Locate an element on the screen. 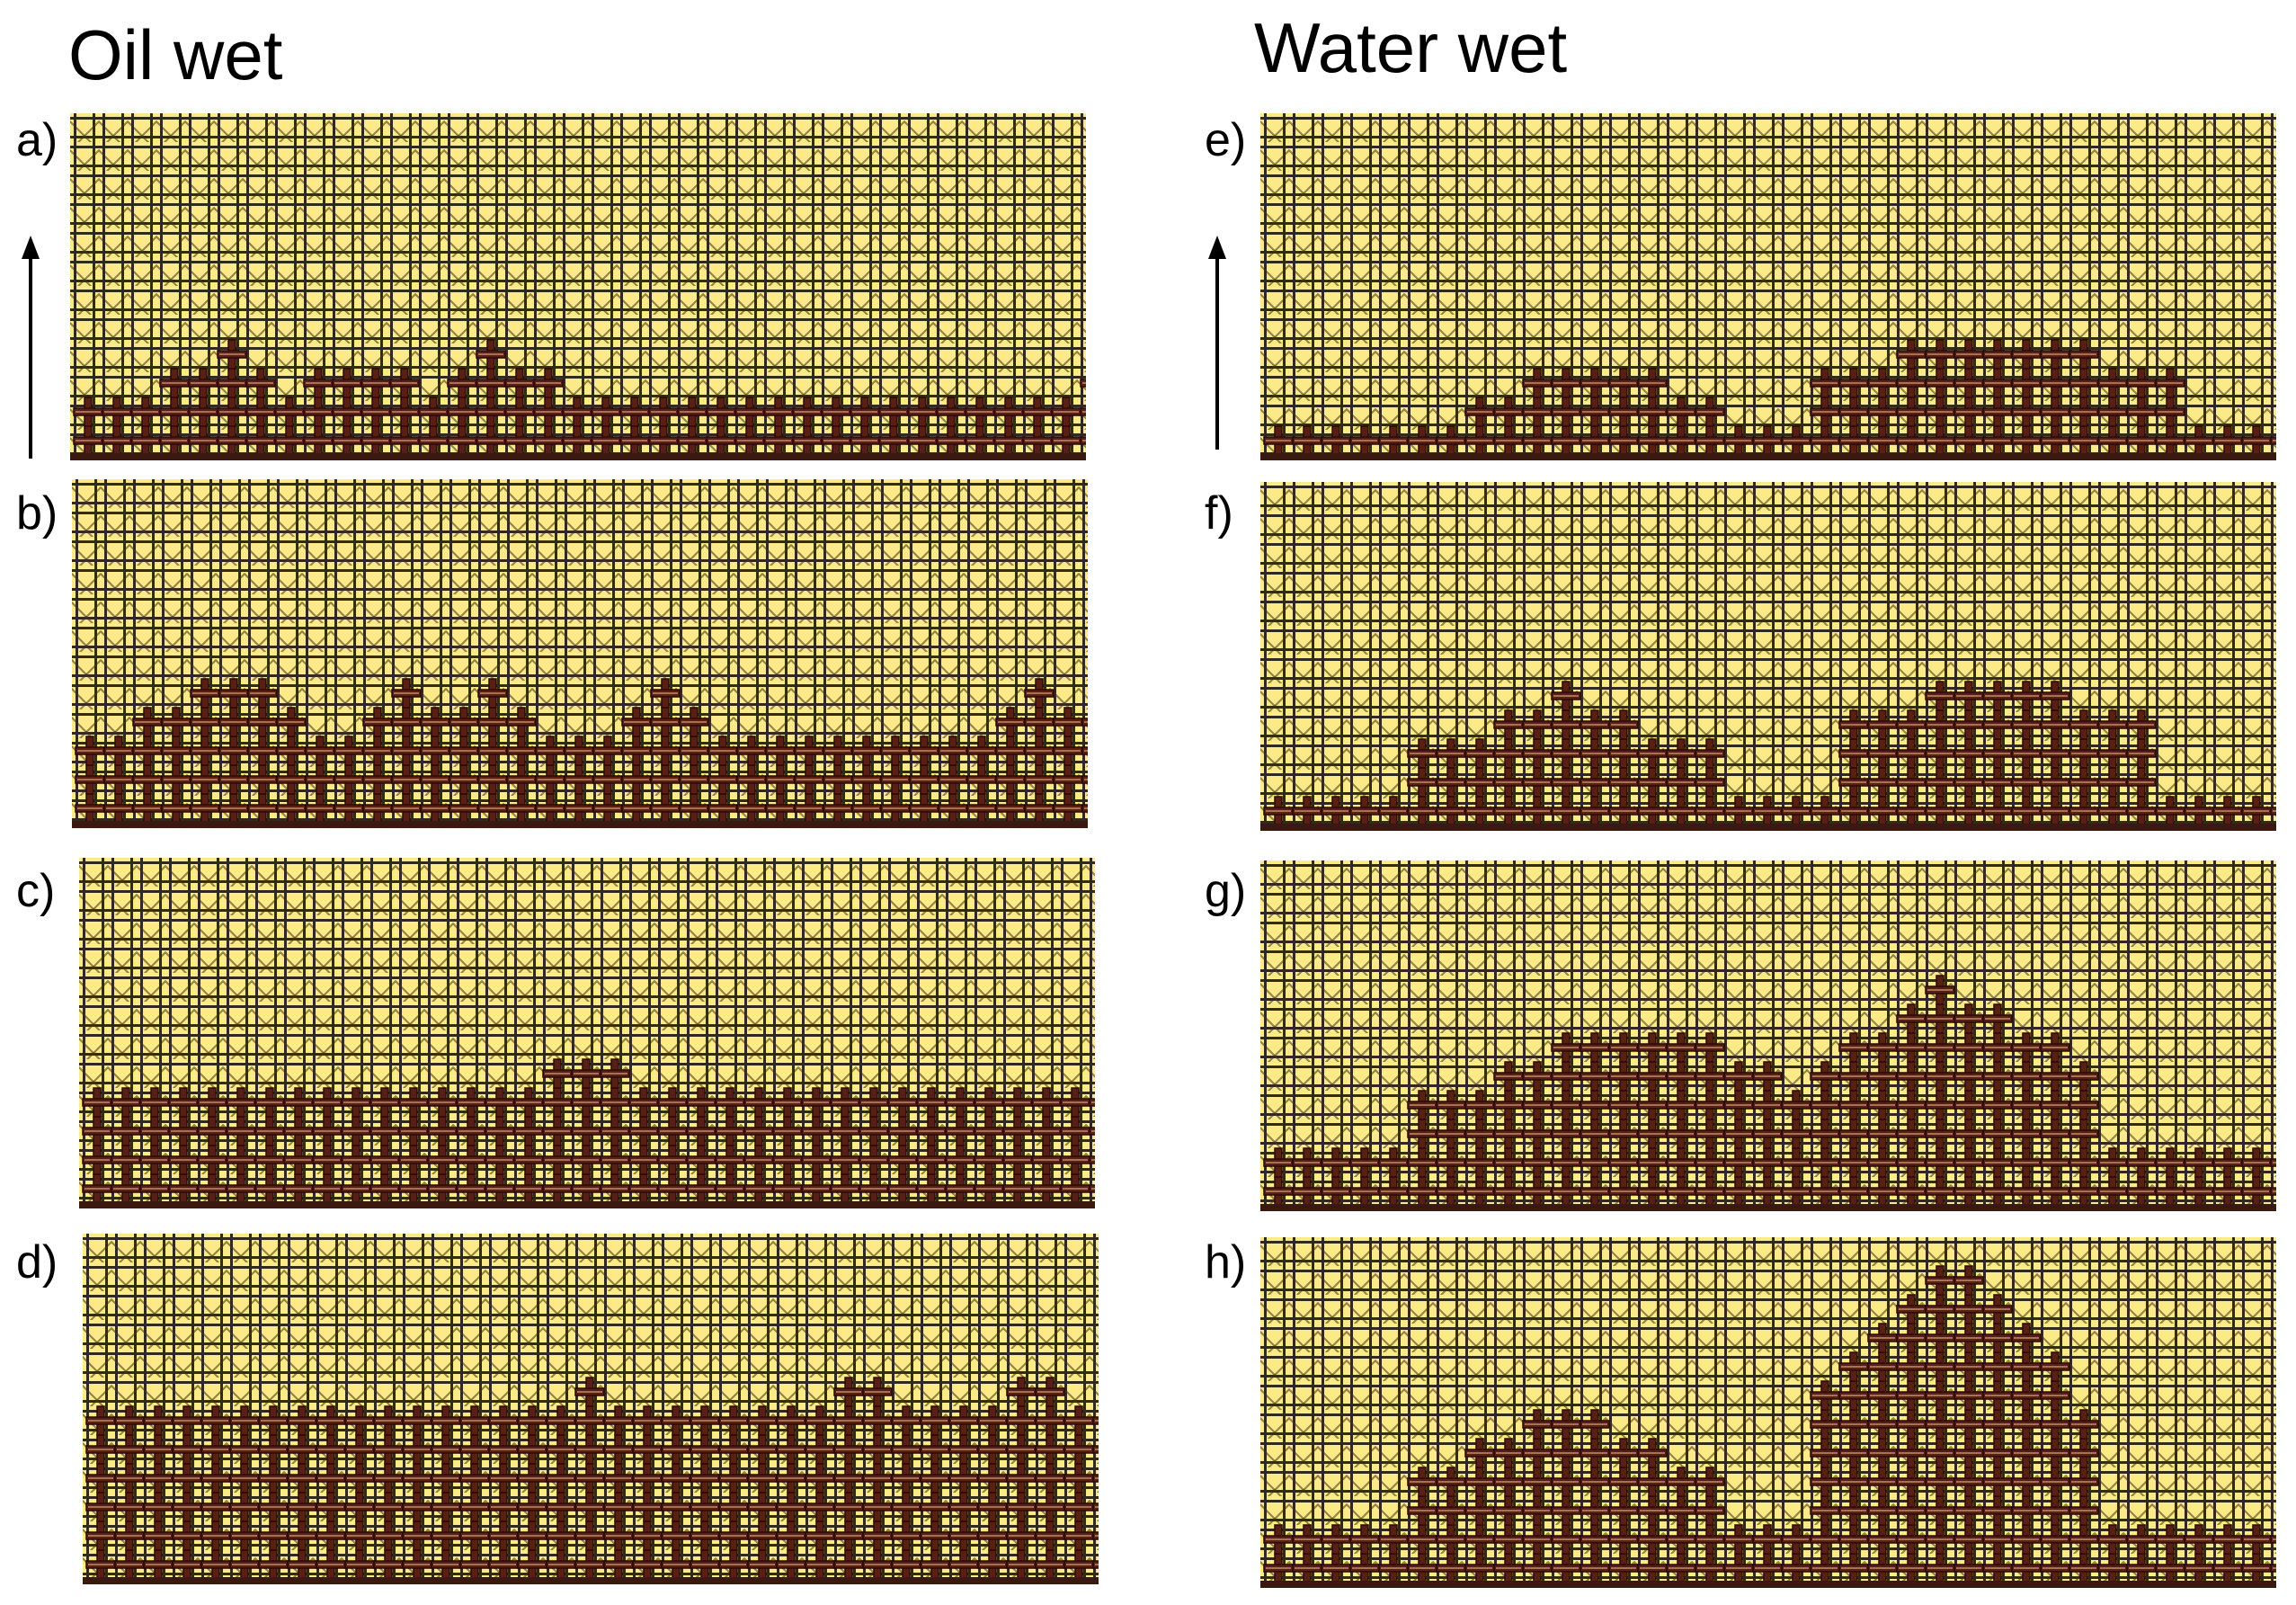  micromodel-image-g is located at coordinates (1768, 1036).